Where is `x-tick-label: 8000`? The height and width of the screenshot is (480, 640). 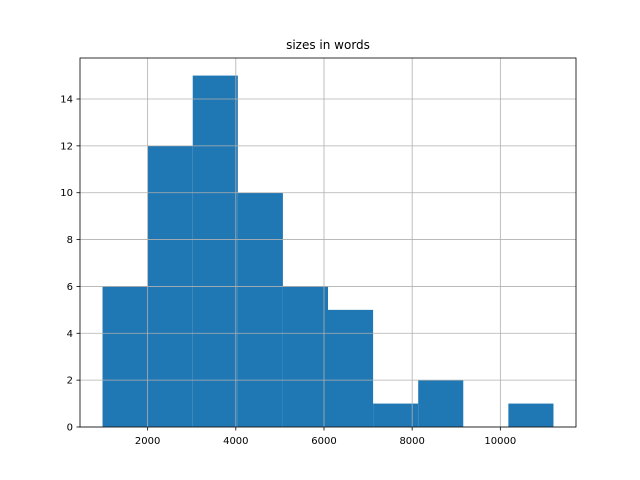
x-tick-label: 8000 is located at coordinates (411, 441).